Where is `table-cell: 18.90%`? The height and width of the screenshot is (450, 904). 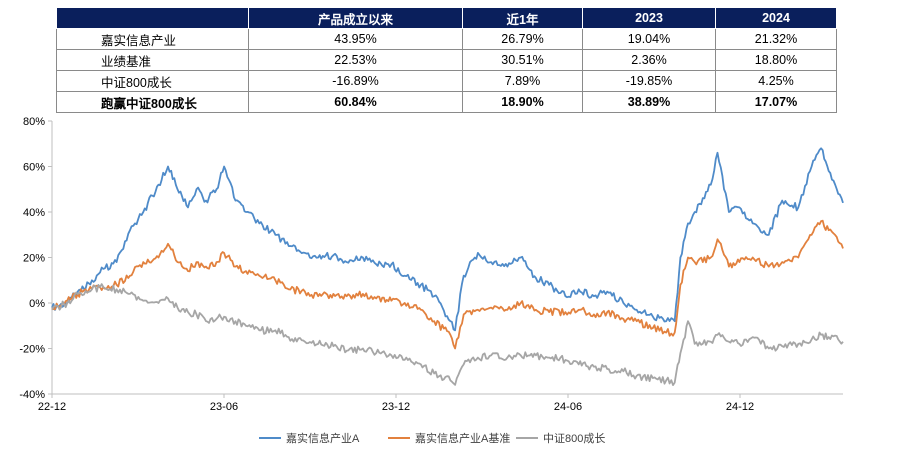 table-cell: 18.90% is located at coordinates (522, 102).